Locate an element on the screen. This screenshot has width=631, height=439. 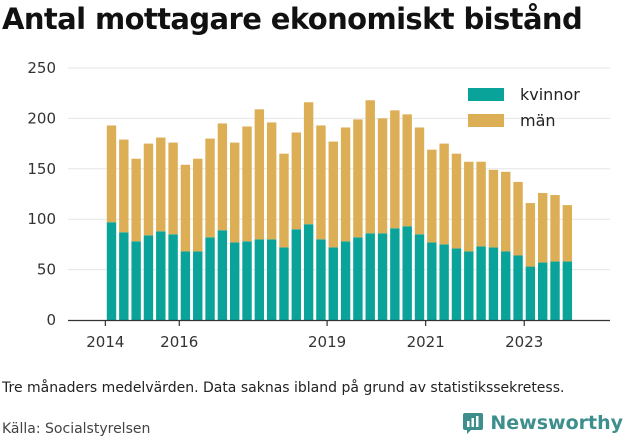
legend-label: kvinnor is located at coordinates (550, 94).